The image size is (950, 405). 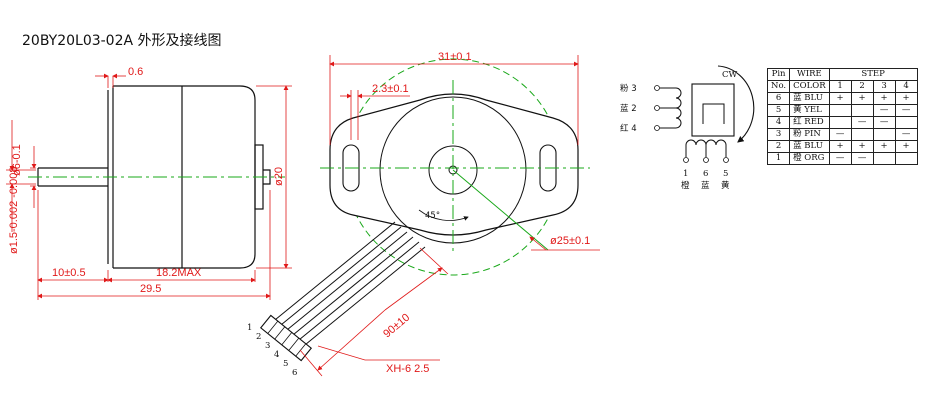 What do you see at coordinates (432, 216) in the screenshot?
I see `dim-angle: 45°` at bounding box center [432, 216].